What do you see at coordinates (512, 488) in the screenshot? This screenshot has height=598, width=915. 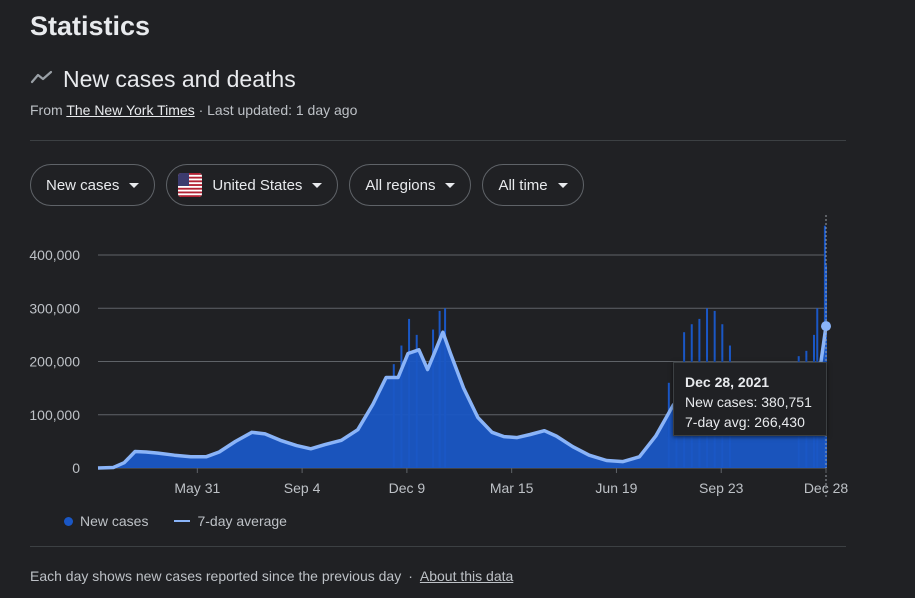 I see `x-tick-label: Mar 15` at bounding box center [512, 488].